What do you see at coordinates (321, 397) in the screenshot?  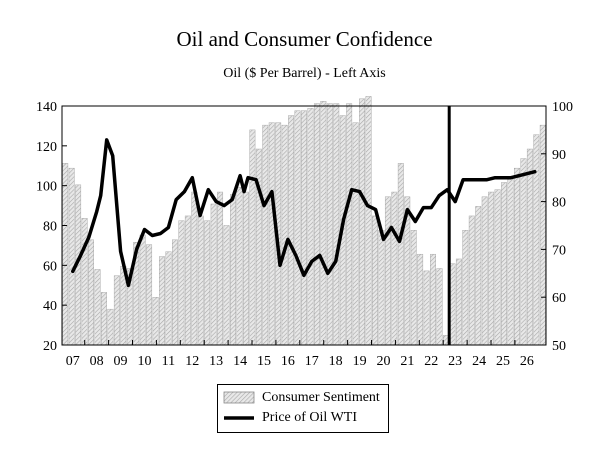 I see `legend-label-sentiment: Consumer Sentiment` at bounding box center [321, 397].